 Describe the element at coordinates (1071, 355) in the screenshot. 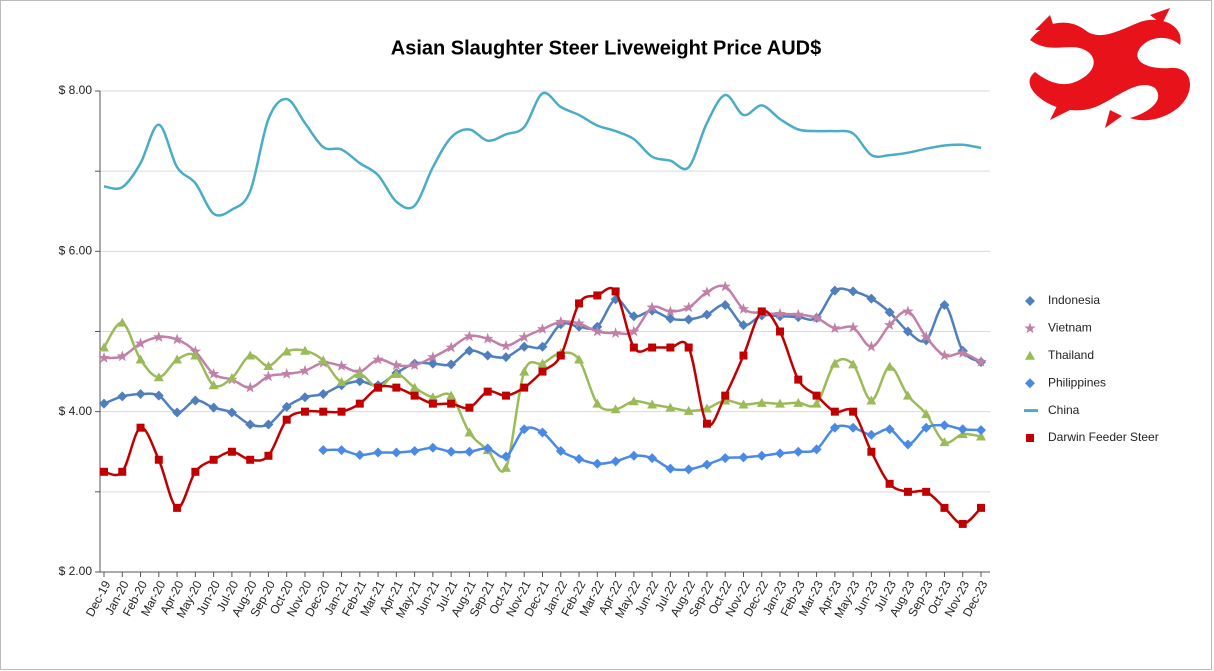

I see `legend-label: Thailand` at that location.